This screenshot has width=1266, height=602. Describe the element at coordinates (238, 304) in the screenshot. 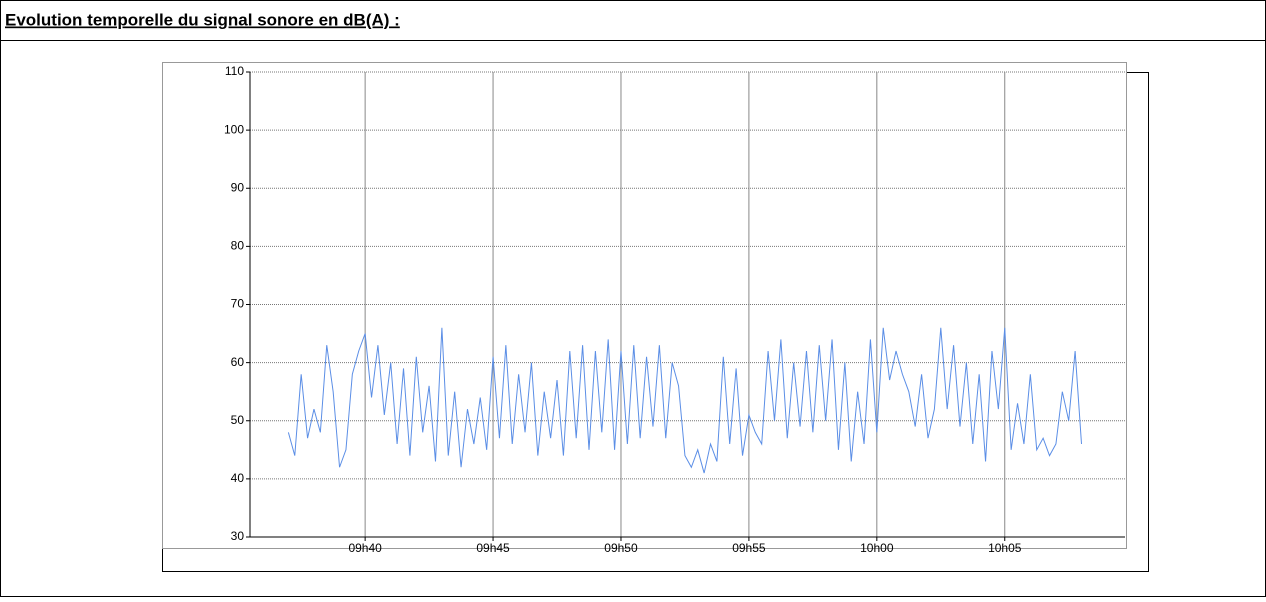

I see `y-tick-label: 70` at that location.